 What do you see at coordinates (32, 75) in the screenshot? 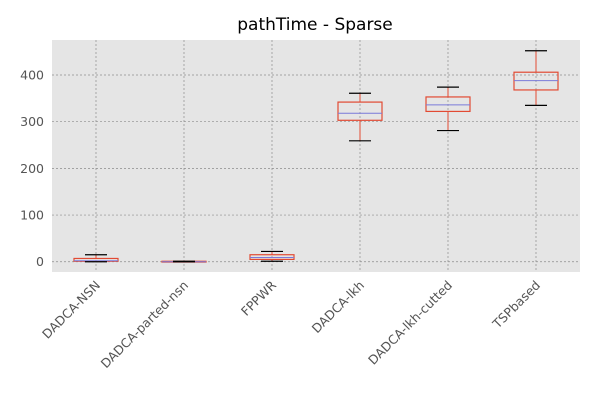
I see `y-tick-label: 400` at bounding box center [32, 75].